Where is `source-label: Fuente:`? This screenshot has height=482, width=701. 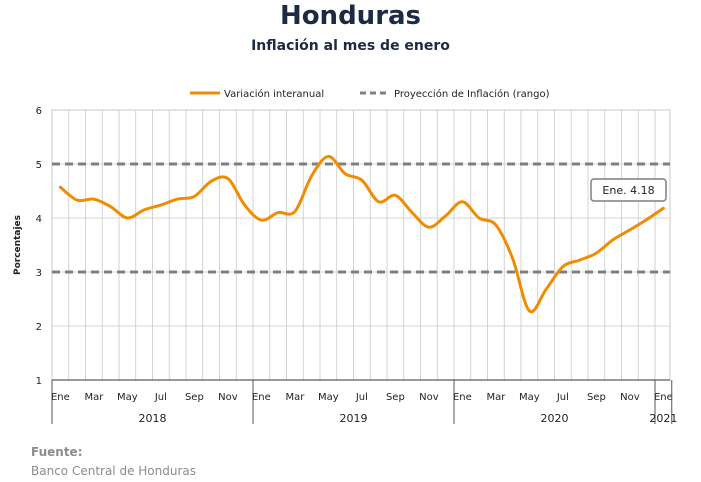 source-label: Fuente: is located at coordinates (57, 452).